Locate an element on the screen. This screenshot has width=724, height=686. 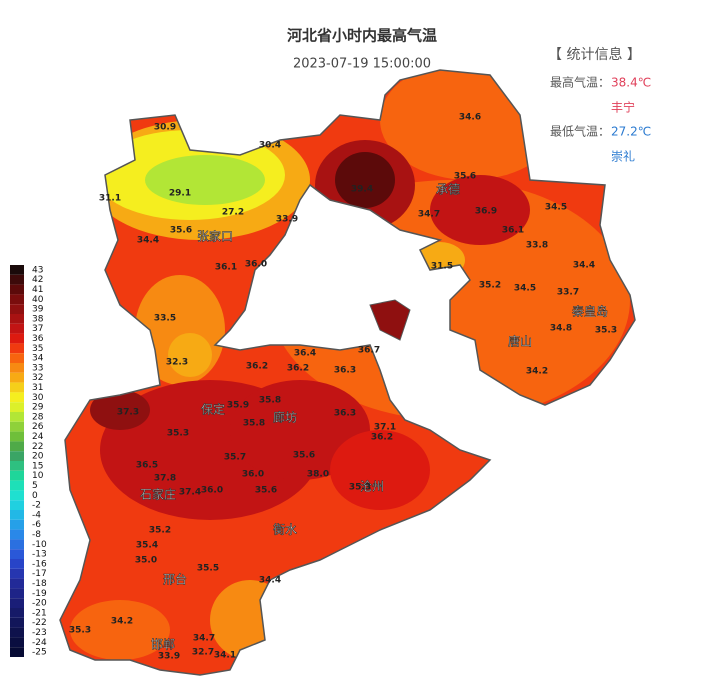
legend-label: 37 is located at coordinates (37, 329).